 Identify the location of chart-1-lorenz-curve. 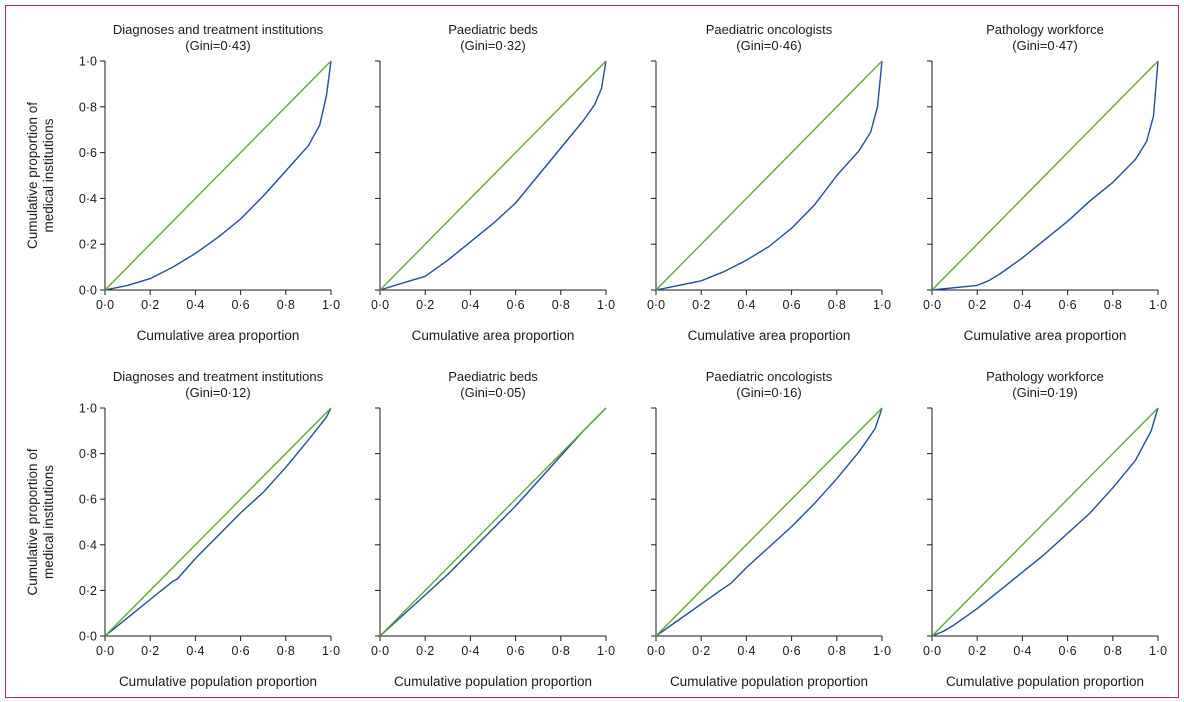
(218, 175).